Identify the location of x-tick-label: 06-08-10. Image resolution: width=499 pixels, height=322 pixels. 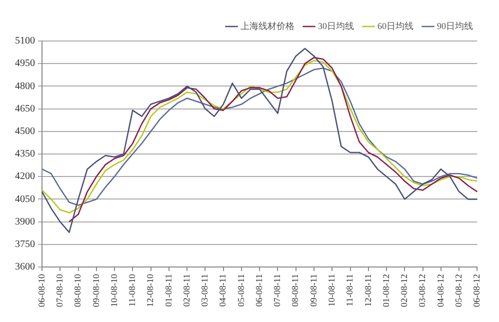
(41, 291).